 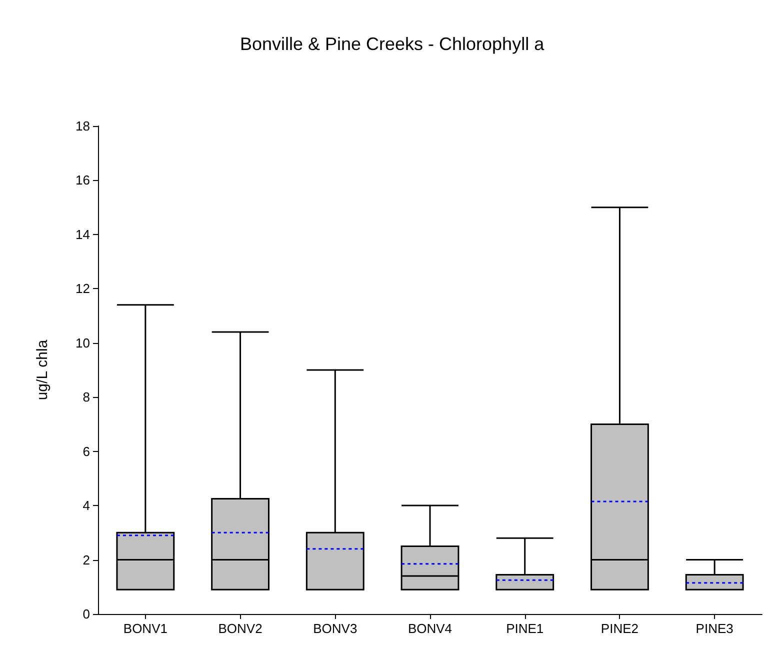 I want to click on x-tick-label: BONV1, so click(x=145, y=628).